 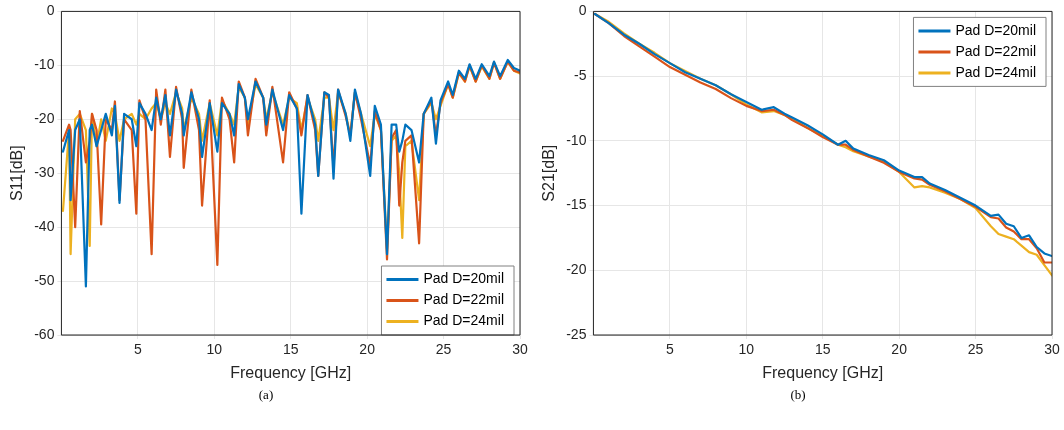 I want to click on y-axis-title: S11[dB], so click(x=17, y=173).